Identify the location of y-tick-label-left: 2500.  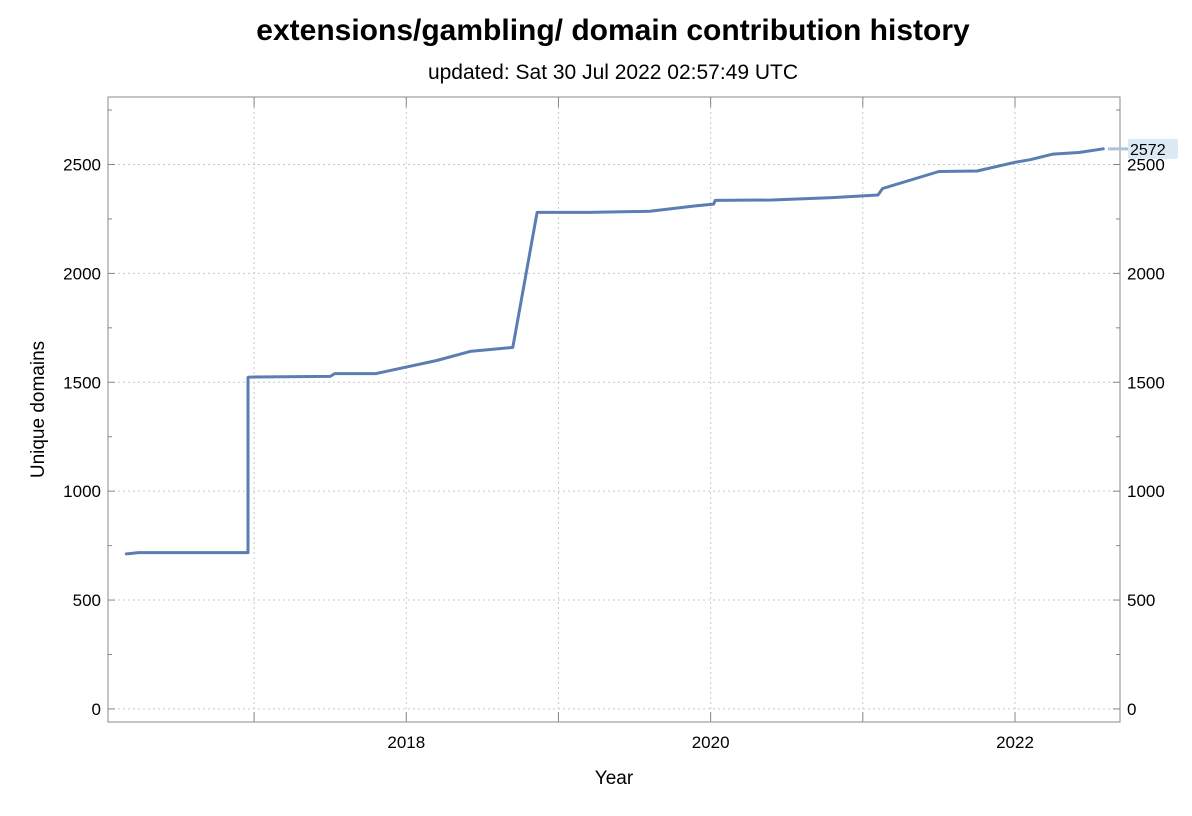
(82, 165).